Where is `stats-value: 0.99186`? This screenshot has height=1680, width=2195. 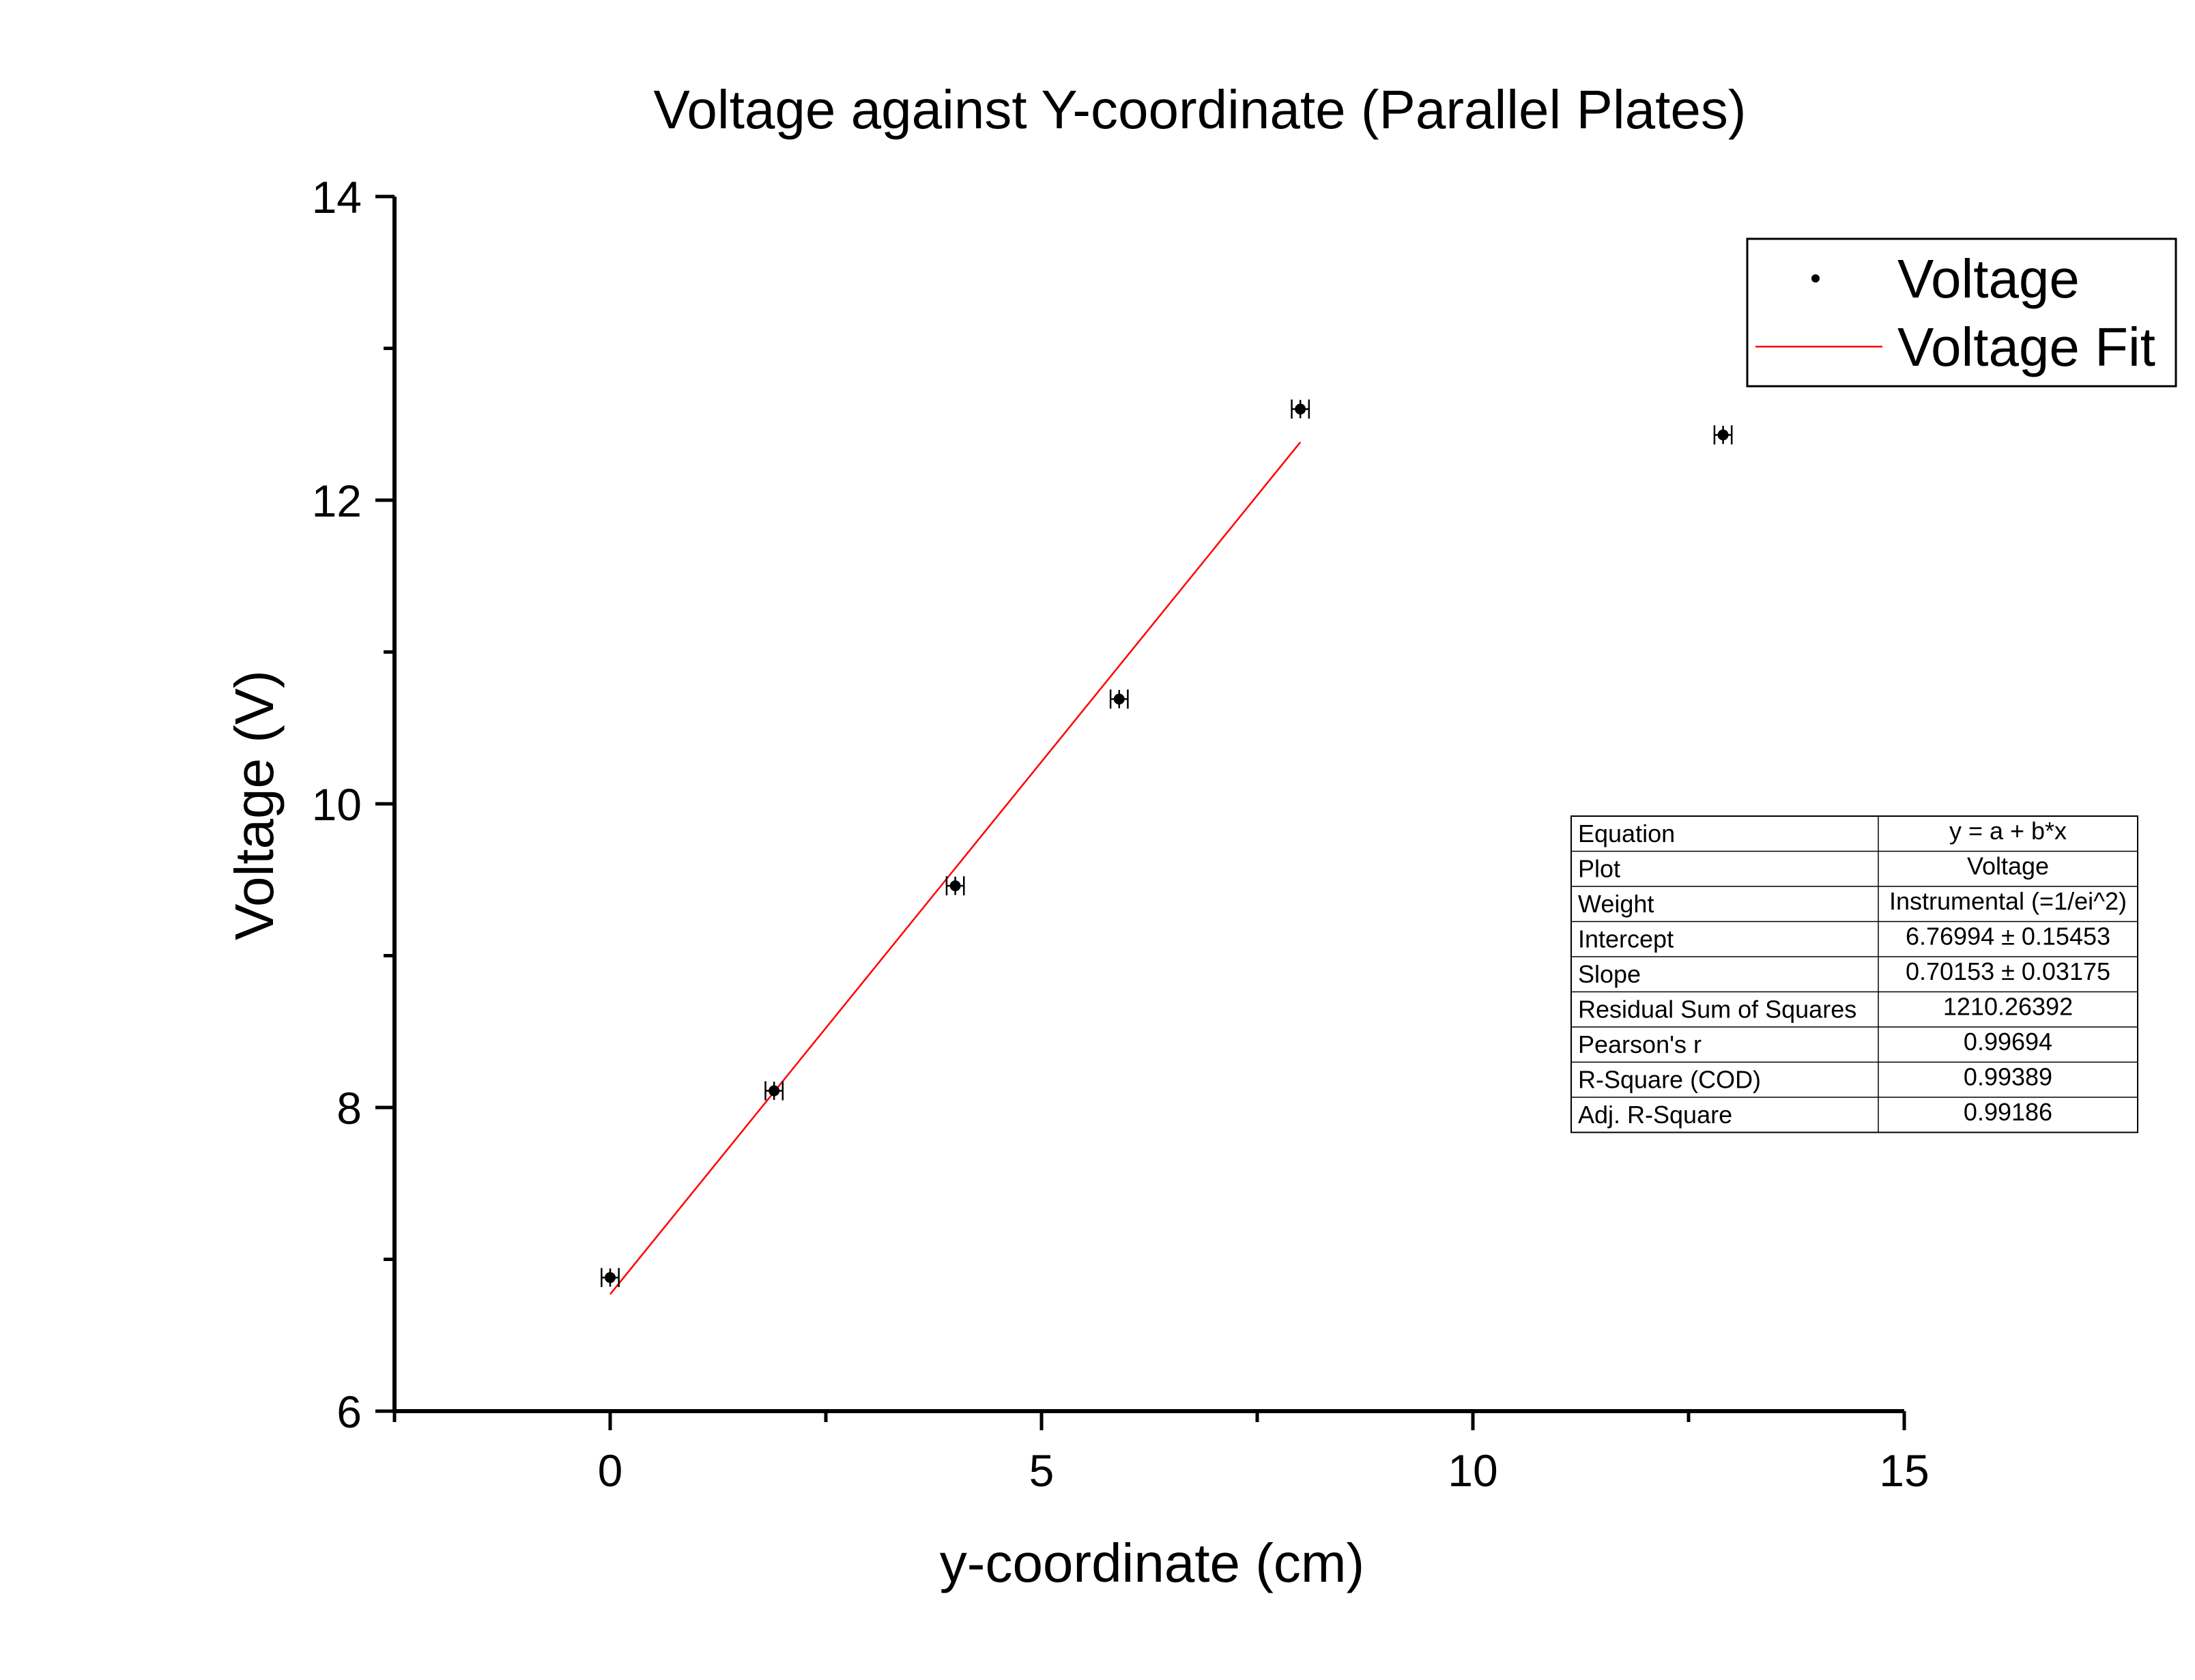
stats-value: 0.99186 is located at coordinates (2008, 1112).